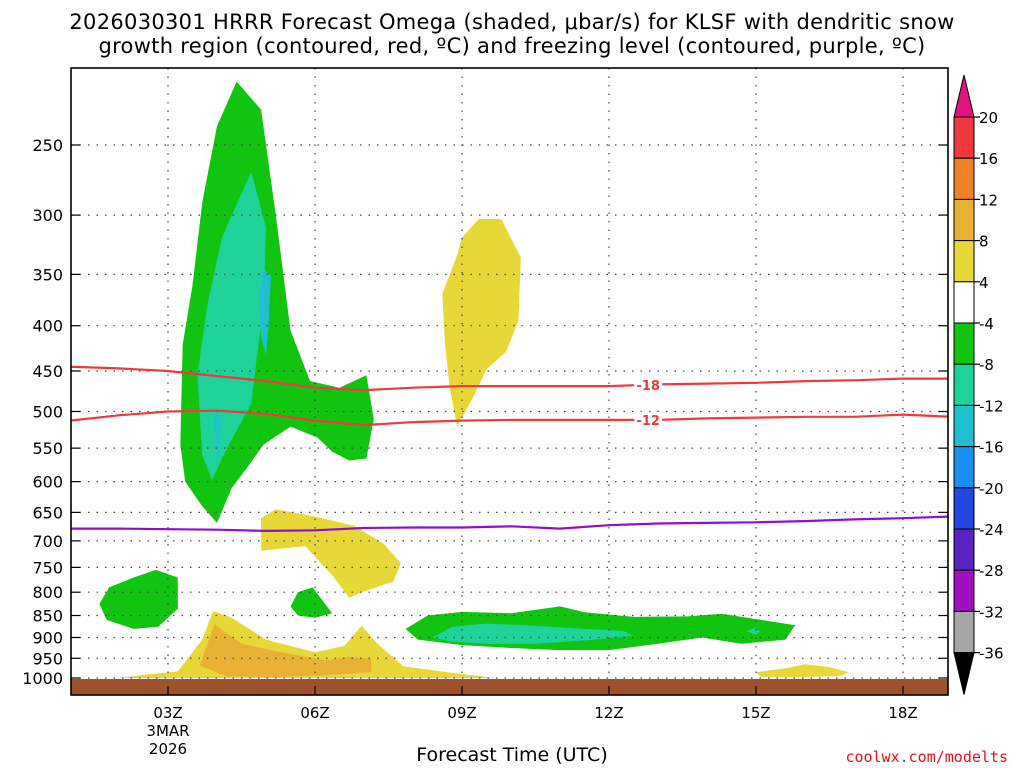 This screenshot has width=1024, height=768. Describe the element at coordinates (991, 448) in the screenshot. I see `colorbar-label-8: -16` at that location.